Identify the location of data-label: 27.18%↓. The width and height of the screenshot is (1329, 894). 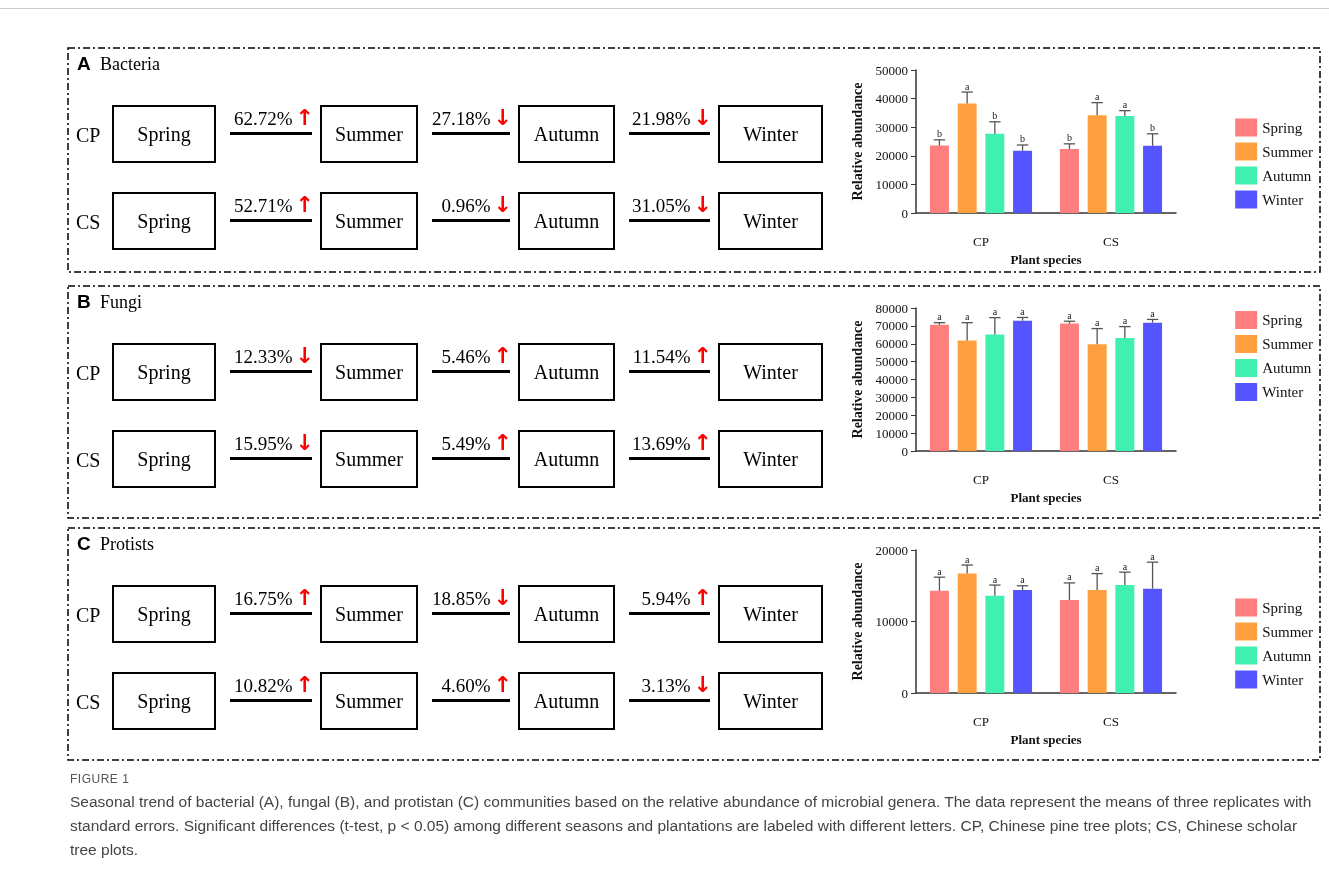
(471, 117).